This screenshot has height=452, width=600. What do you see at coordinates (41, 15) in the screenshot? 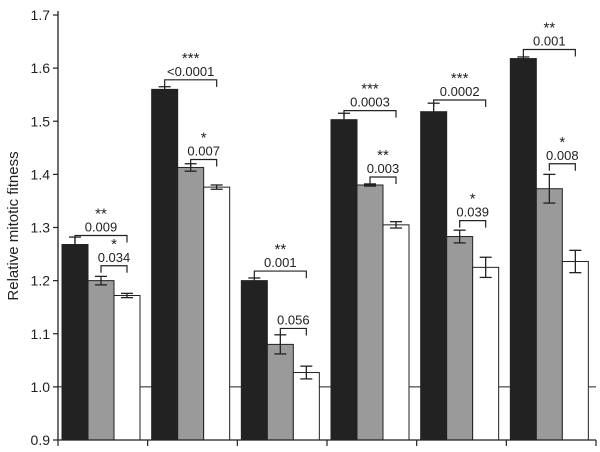
I see `y-tick-label-9: 1.7` at bounding box center [41, 15].